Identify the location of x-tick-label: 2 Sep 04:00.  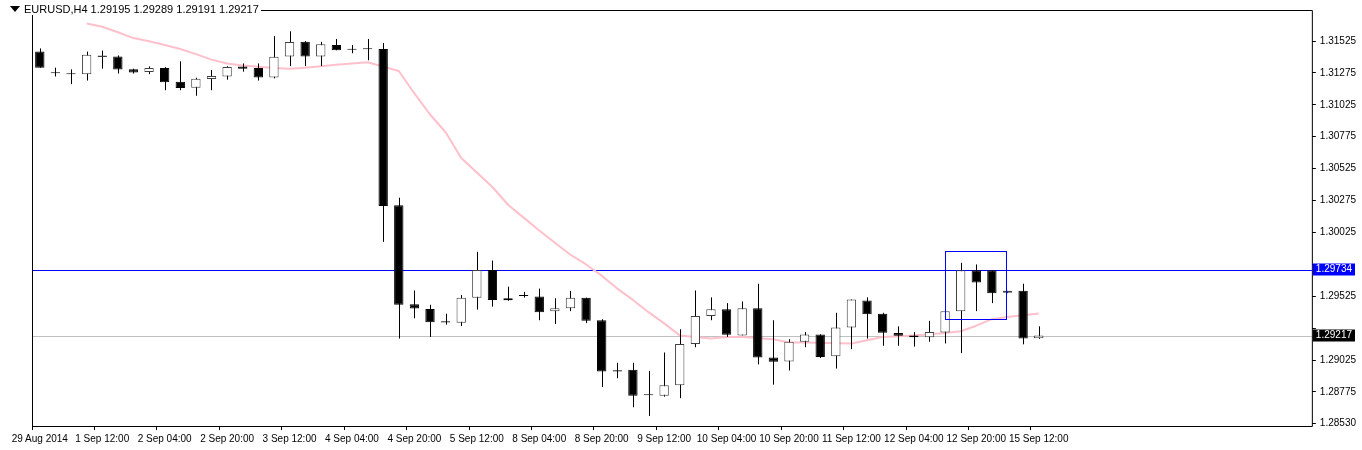
(165, 438).